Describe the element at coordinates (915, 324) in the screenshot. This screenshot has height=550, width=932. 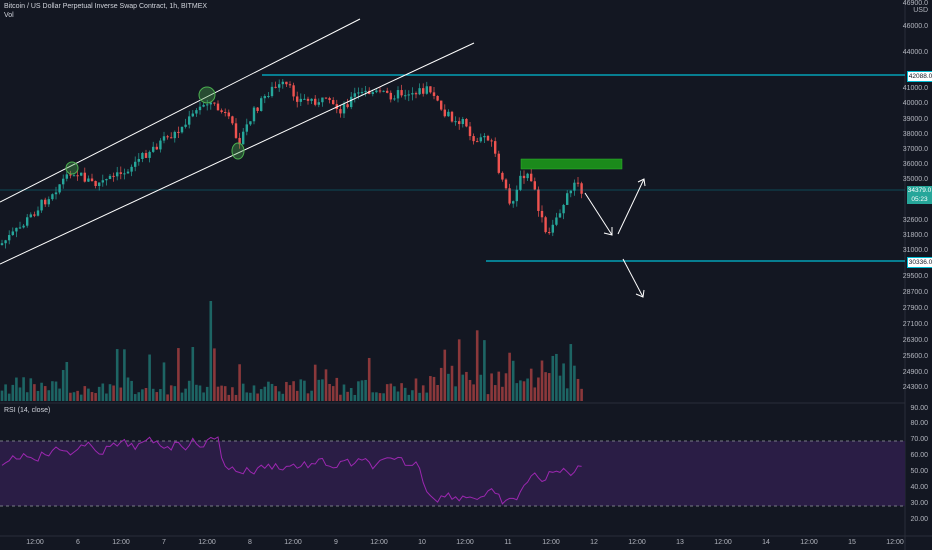
I see `price-axis-tick: 27100.0` at that location.